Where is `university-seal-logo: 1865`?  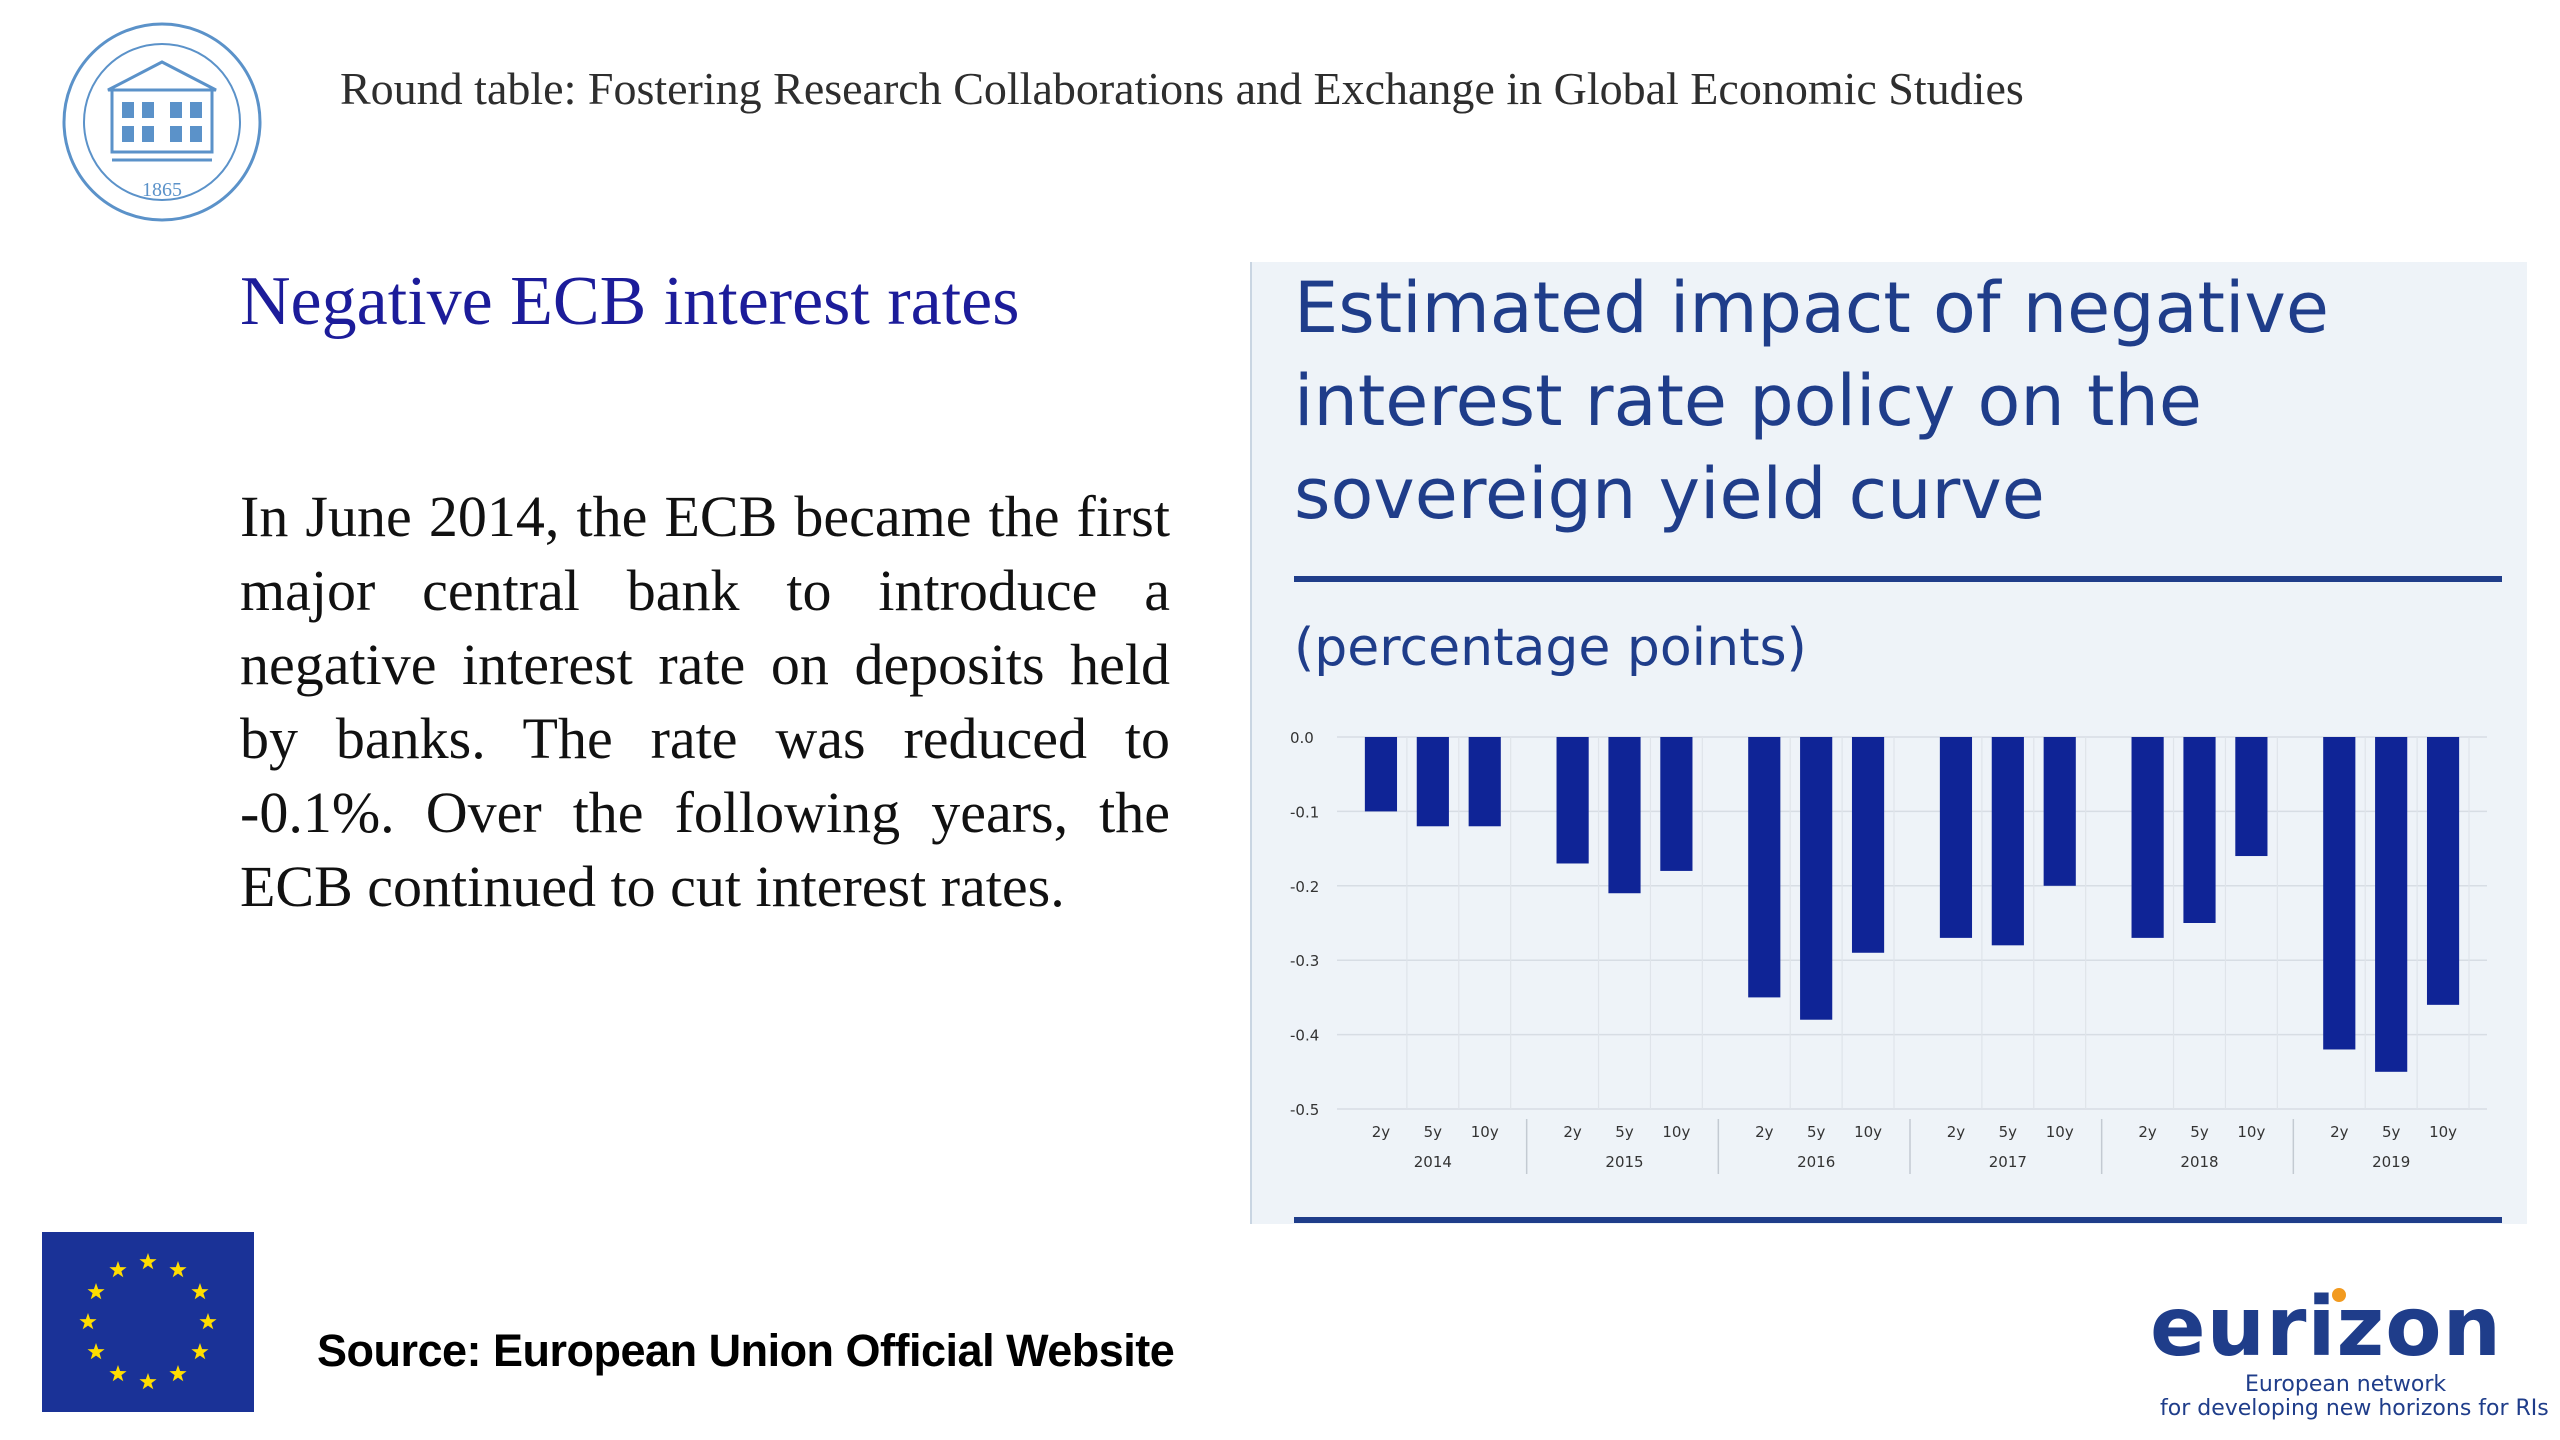
university-seal-logo: 1865 is located at coordinates (162, 122).